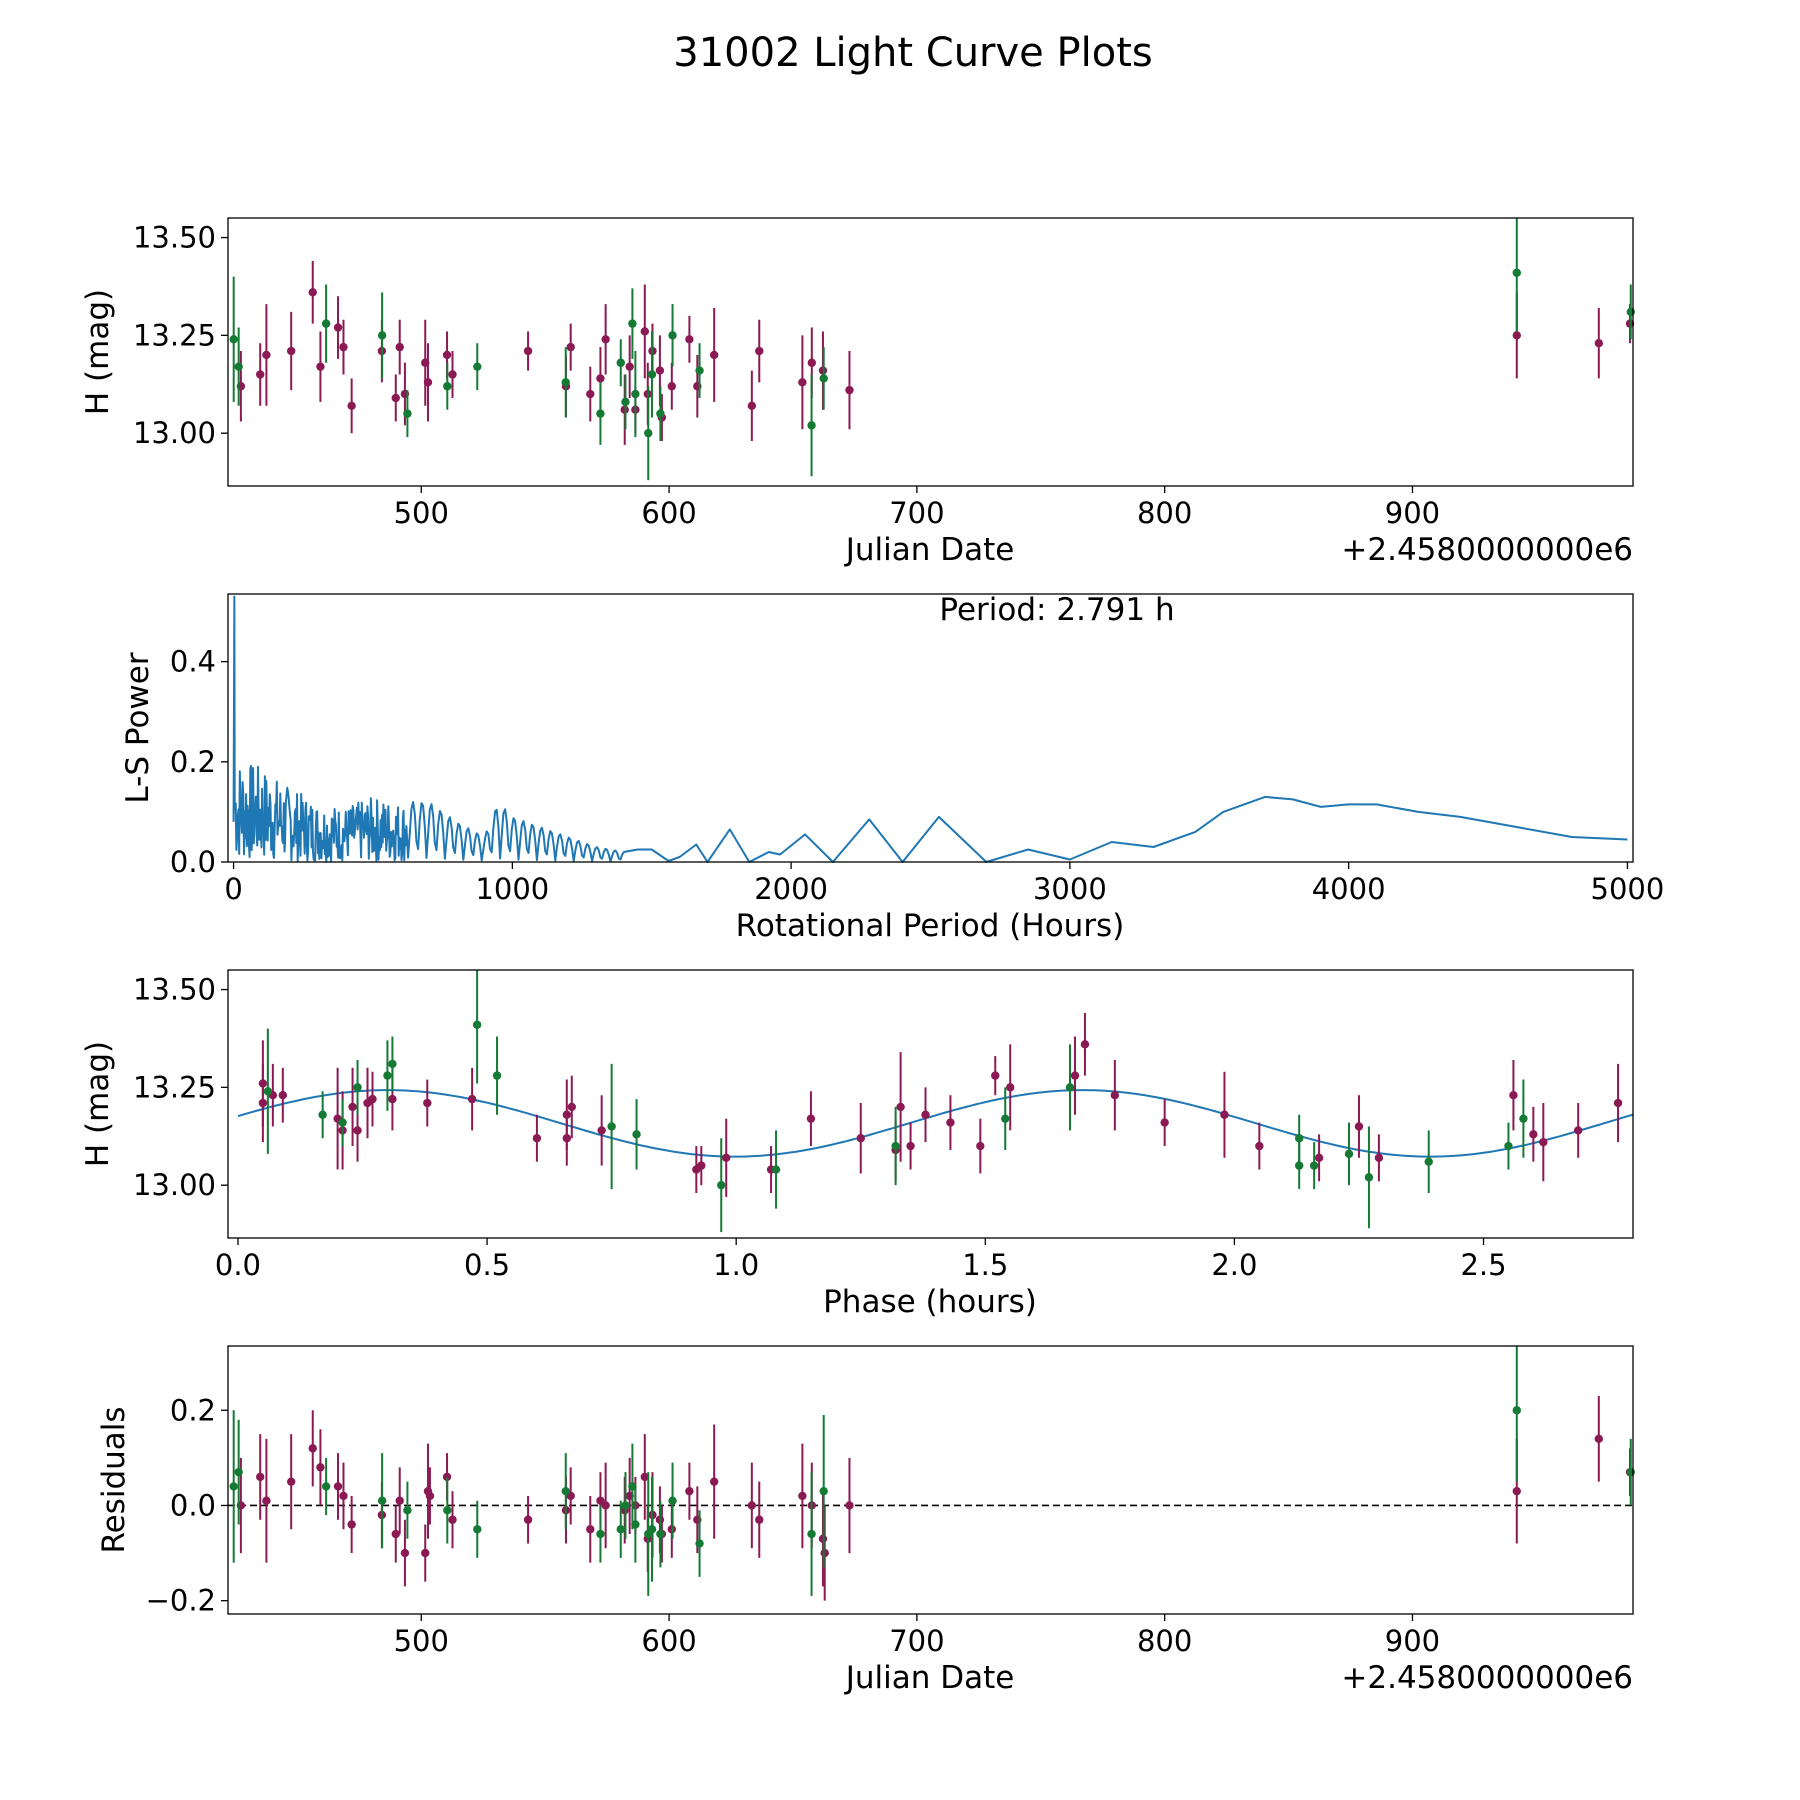 This screenshot has height=1800, width=1800. I want to click on periodogram-xtick-label: 1000, so click(512, 889).